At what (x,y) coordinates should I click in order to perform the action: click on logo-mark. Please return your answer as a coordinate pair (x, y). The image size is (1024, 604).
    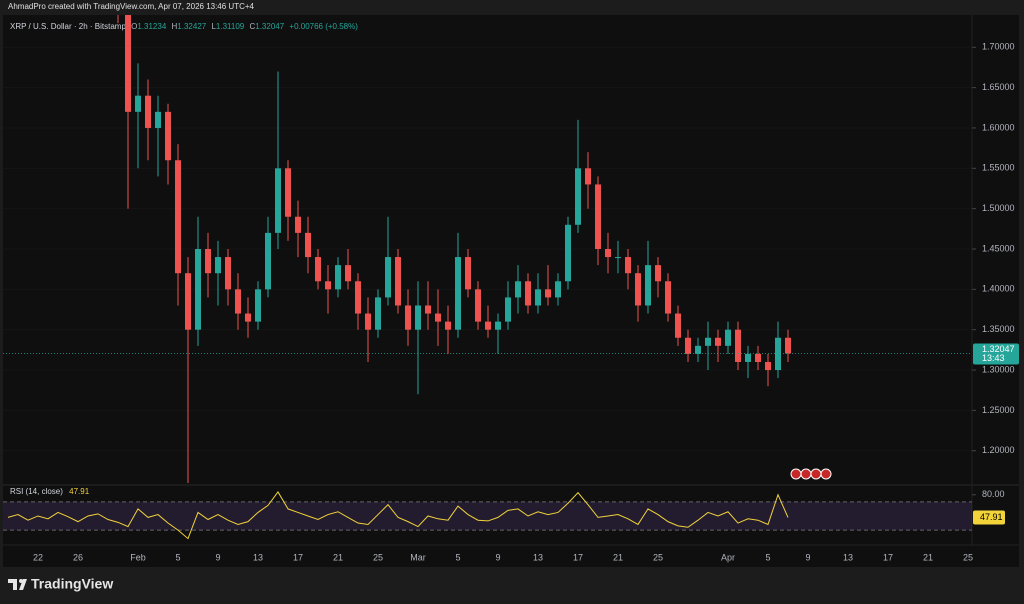
    Looking at the image, I should click on (17, 584).